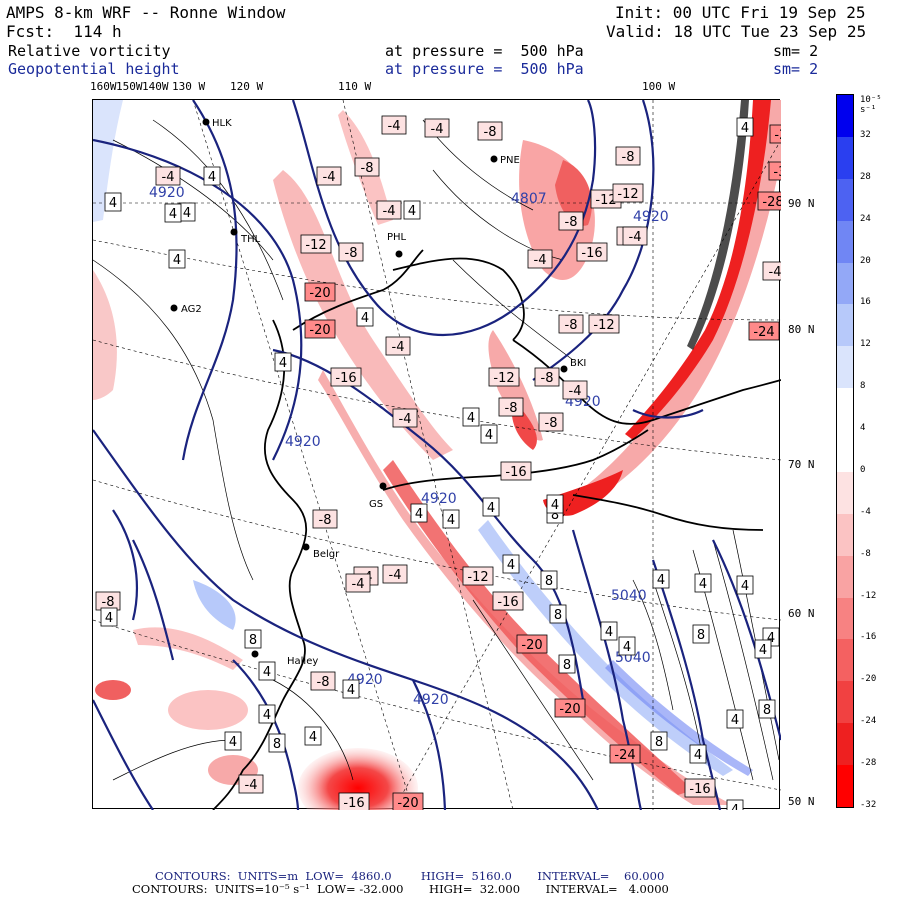 Image resolution: width=900 pixels, height=900 pixels. What do you see at coordinates (247, 86) in the screenshot?
I see `lon-label: 120 W` at bounding box center [247, 86].